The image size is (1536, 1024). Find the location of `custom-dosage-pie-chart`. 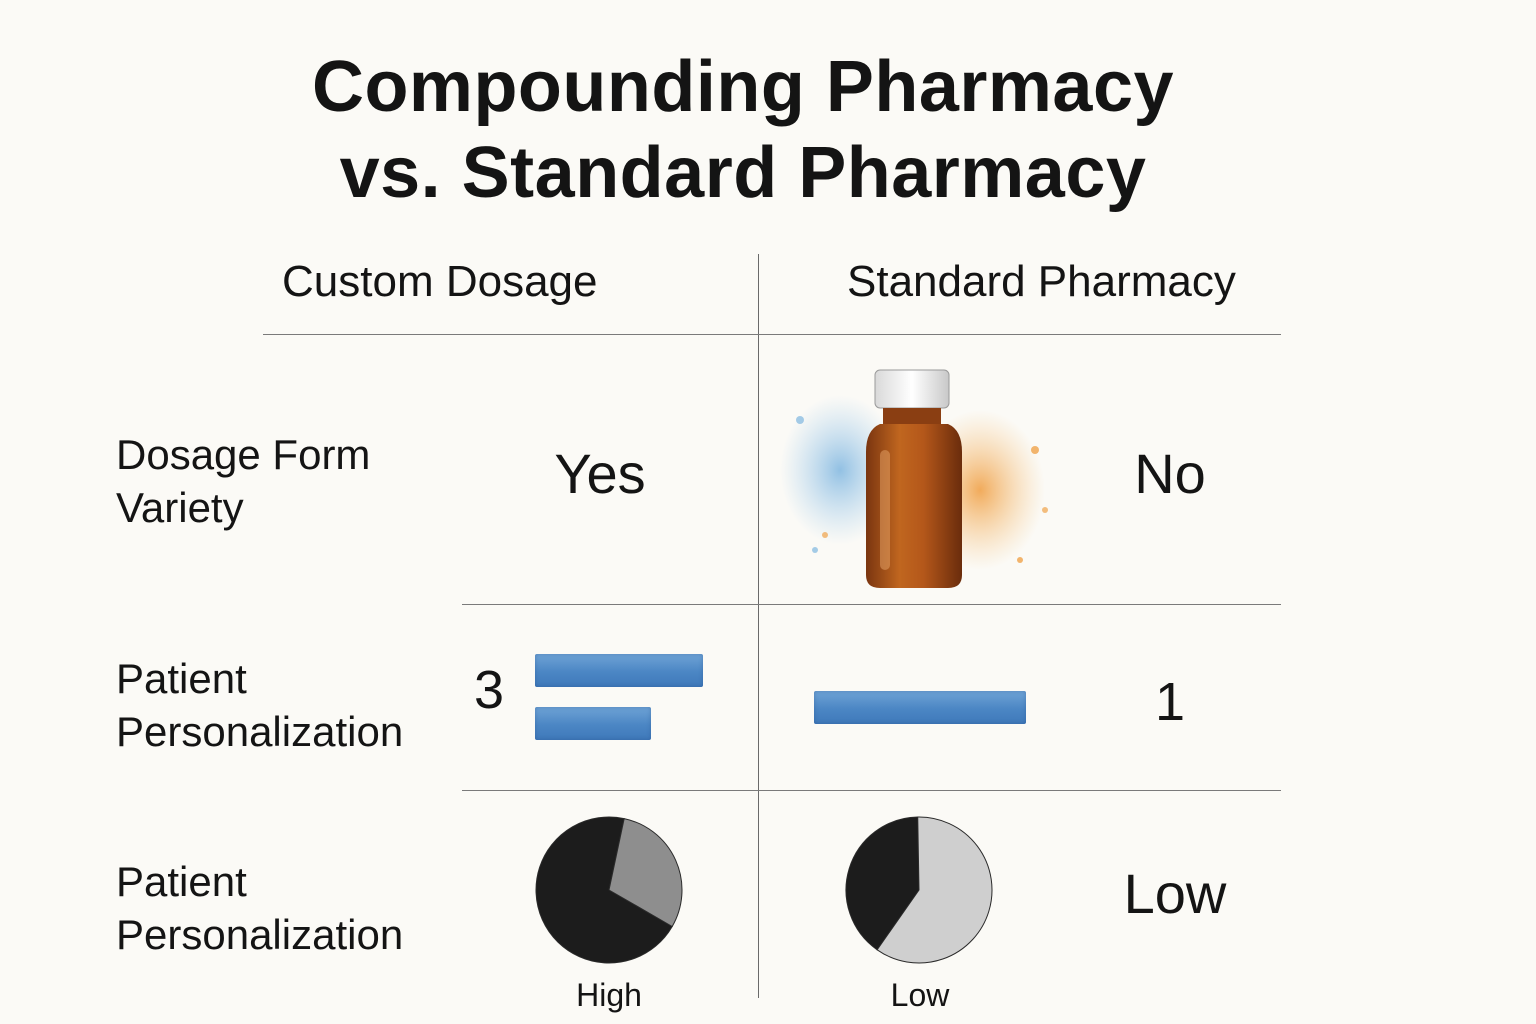

custom-dosage-pie-chart is located at coordinates (609, 890).